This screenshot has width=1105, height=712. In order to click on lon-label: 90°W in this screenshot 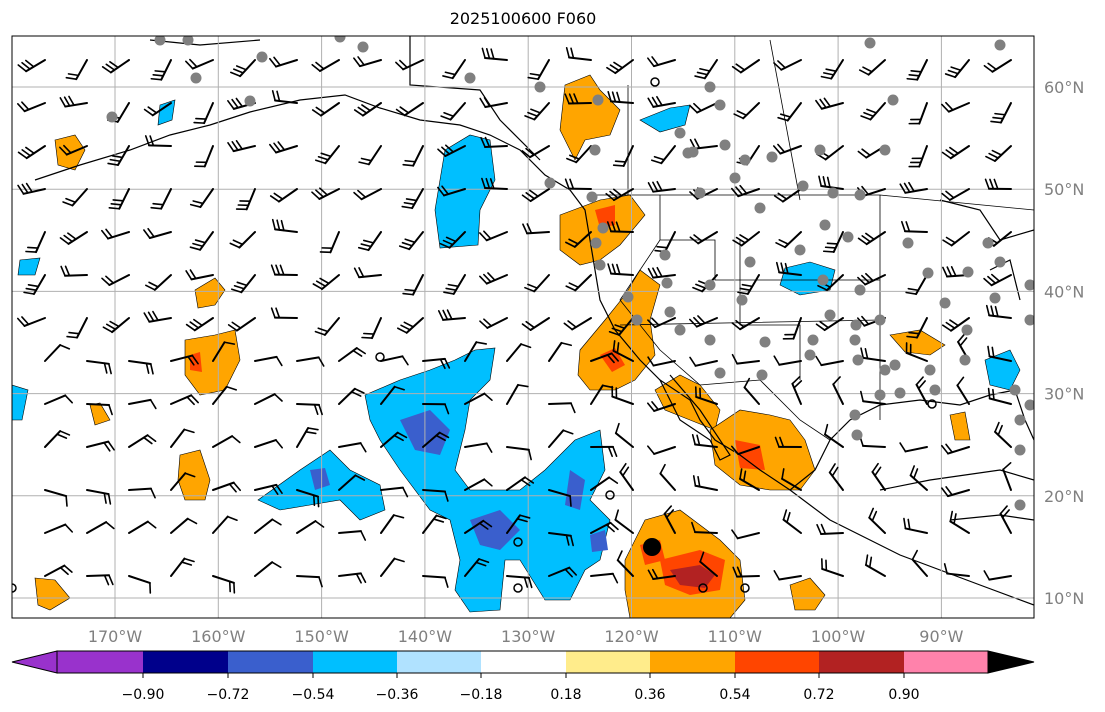, I will do `click(941, 636)`.